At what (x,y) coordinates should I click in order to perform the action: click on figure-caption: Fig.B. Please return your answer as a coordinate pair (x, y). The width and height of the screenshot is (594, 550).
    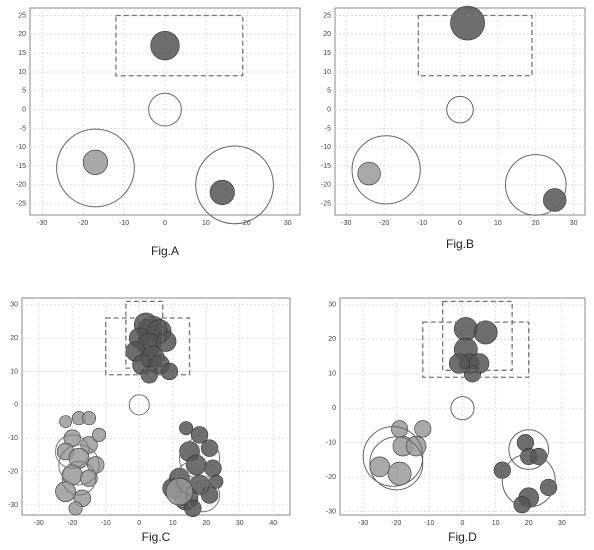
    Looking at the image, I should click on (460, 244).